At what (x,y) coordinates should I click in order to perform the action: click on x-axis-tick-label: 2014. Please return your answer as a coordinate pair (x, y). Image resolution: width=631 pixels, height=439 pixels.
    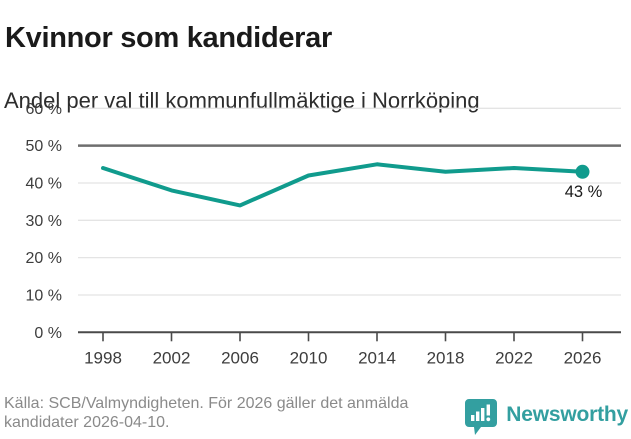
    Looking at the image, I should click on (377, 357).